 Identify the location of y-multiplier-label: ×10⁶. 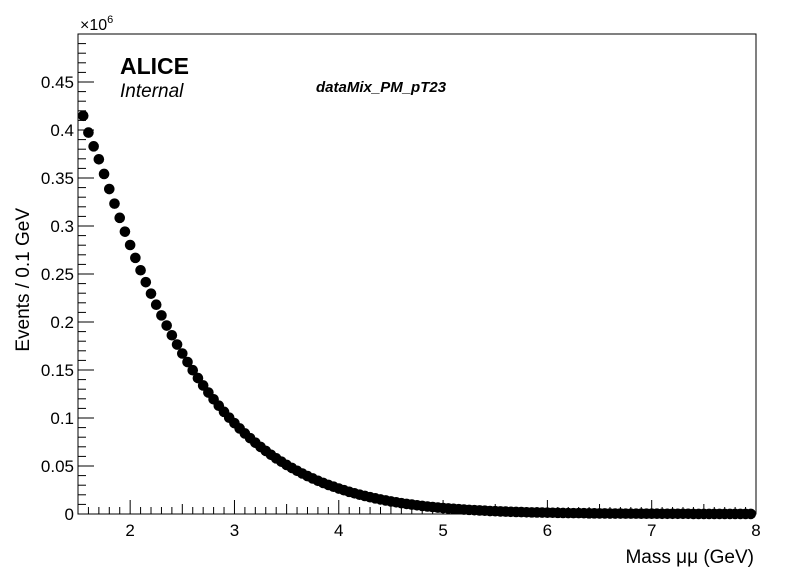
(96, 24).